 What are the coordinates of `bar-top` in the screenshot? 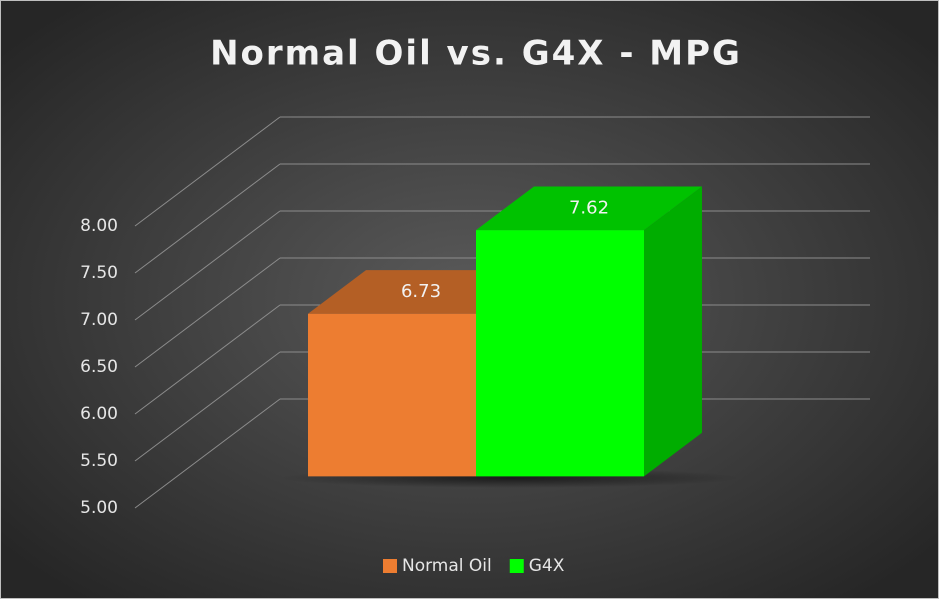 It's located at (589, 208).